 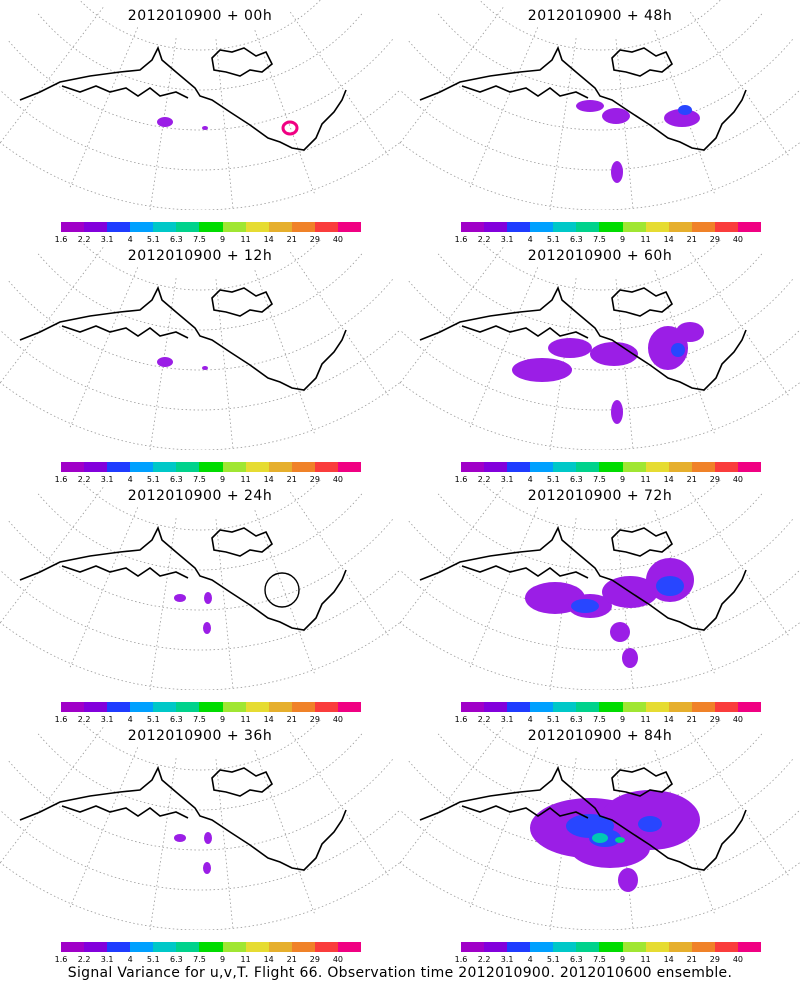 What do you see at coordinates (600, 736) in the screenshot?
I see `panel-title: 2012010900 + 84h` at bounding box center [600, 736].